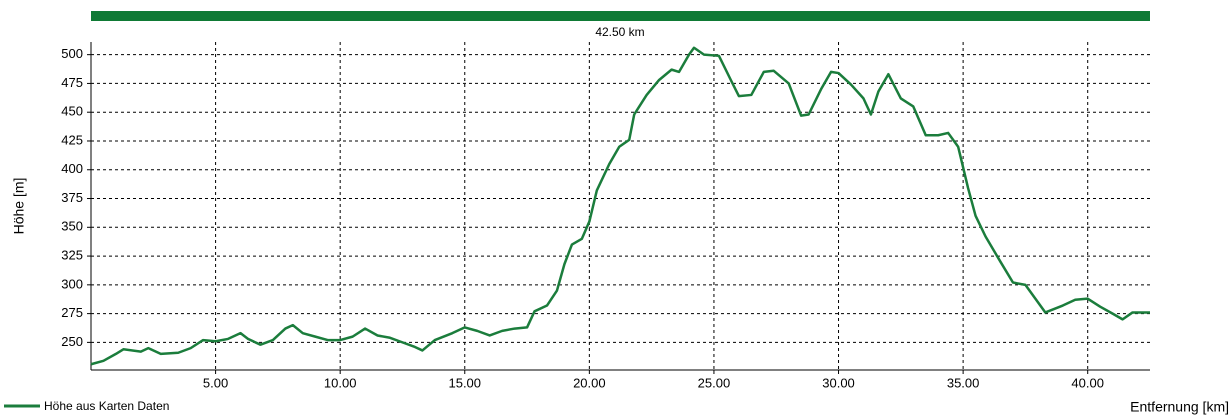 The image size is (1231, 416). Describe the element at coordinates (1179, 407) in the screenshot. I see `x-axis-label: Entfernung [km]` at that location.